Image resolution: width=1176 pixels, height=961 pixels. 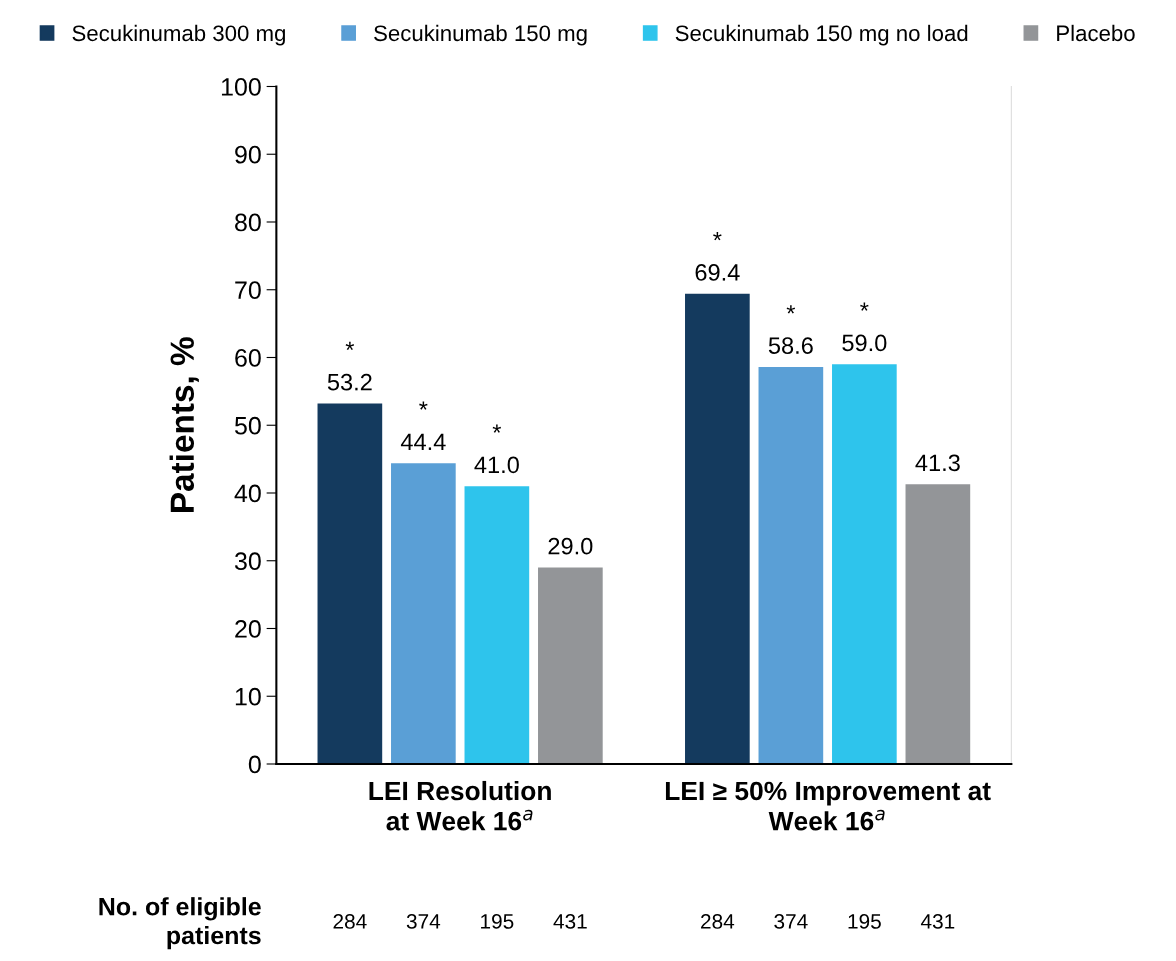 I want to click on y-tick-label: 50, so click(x=247, y=425).